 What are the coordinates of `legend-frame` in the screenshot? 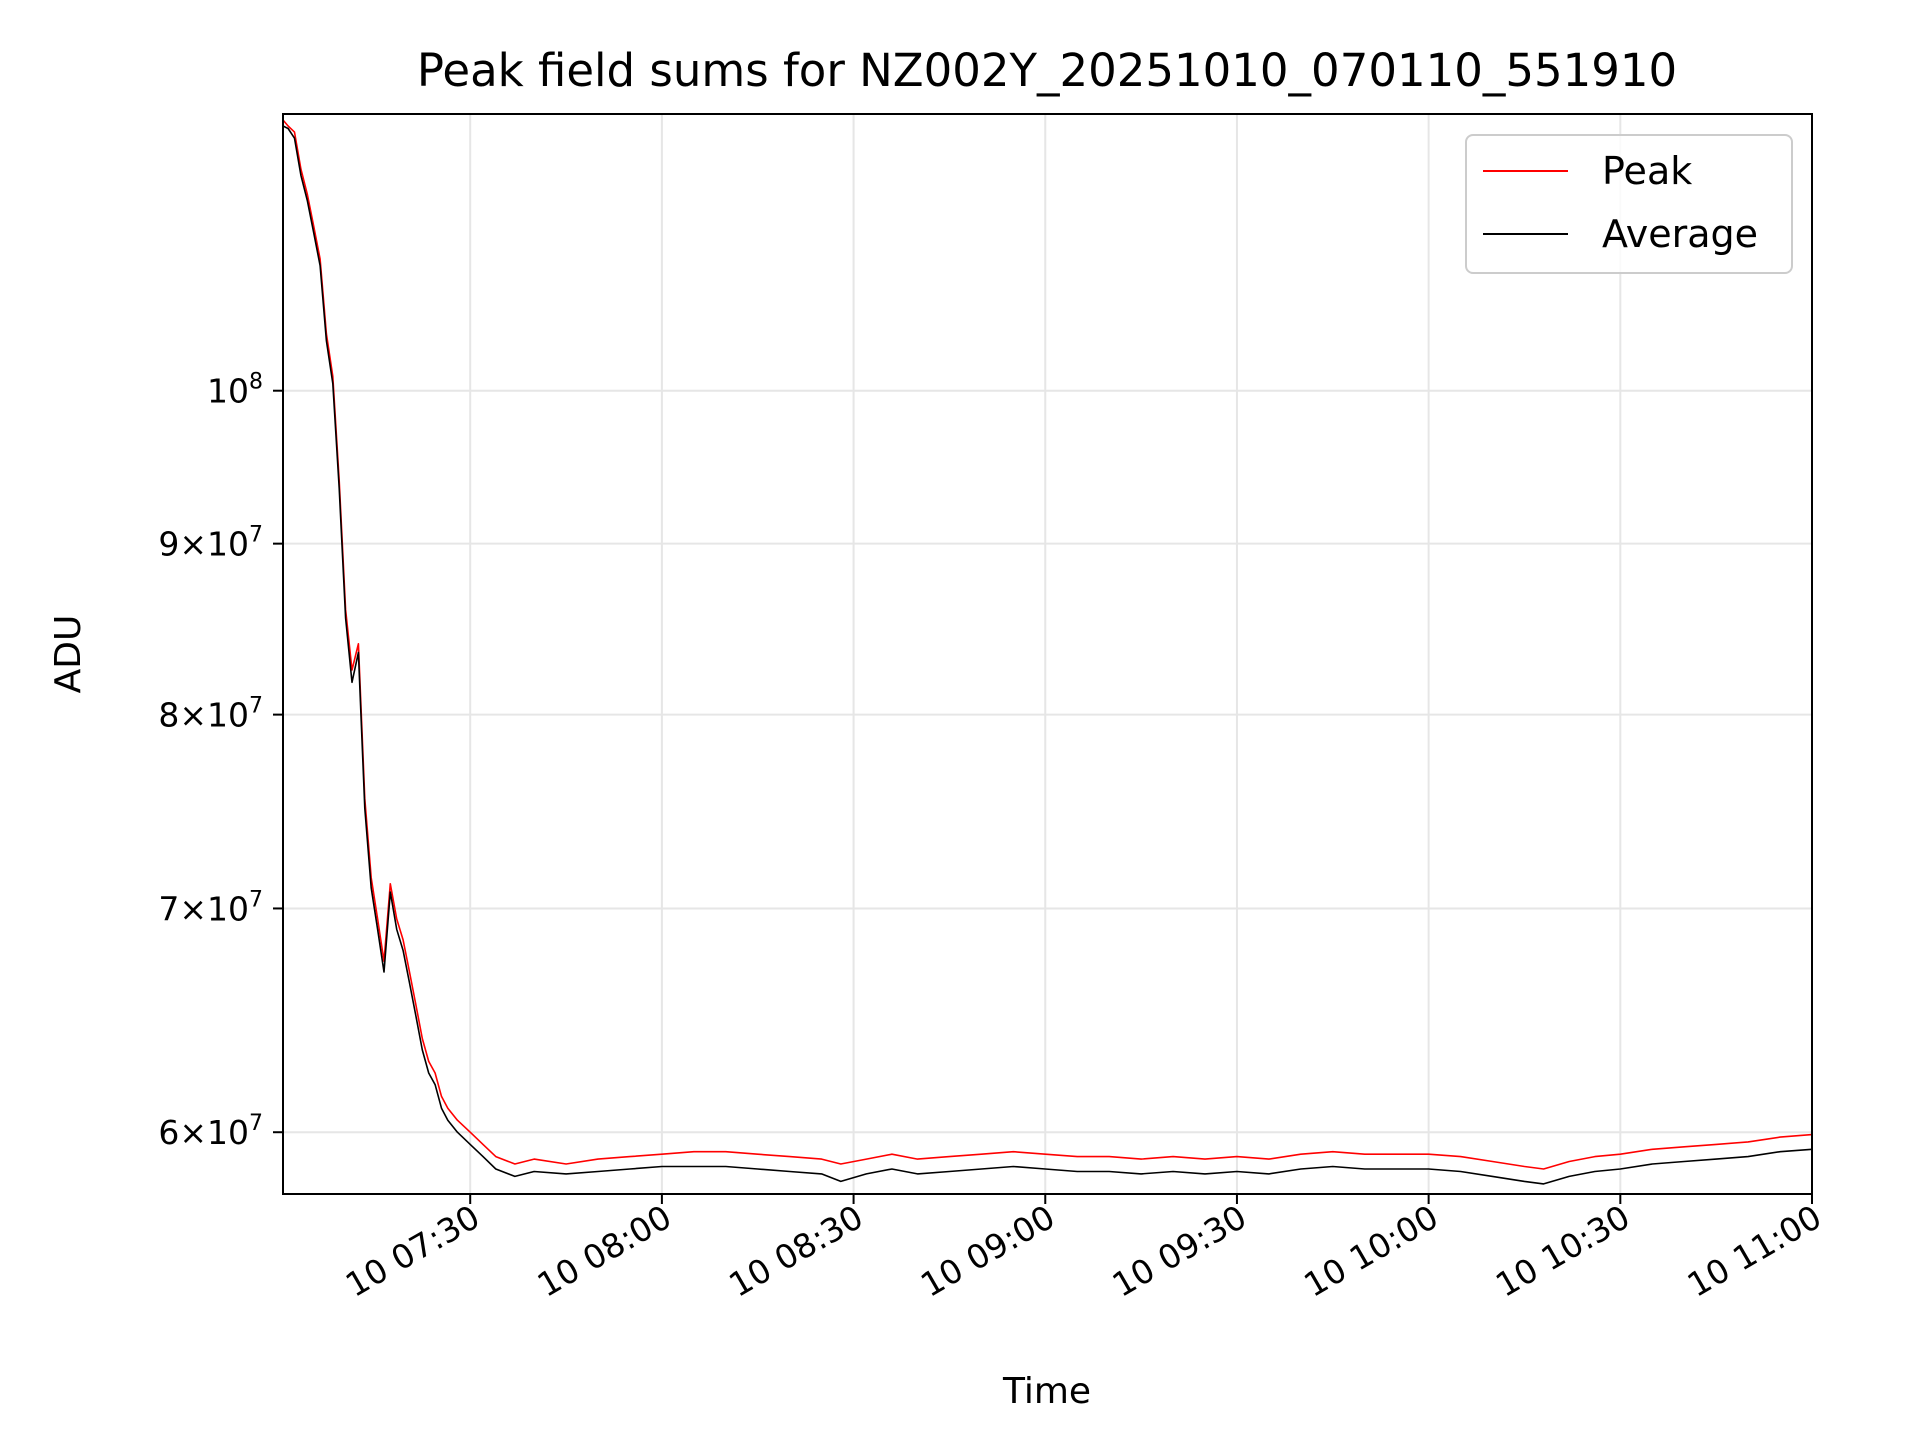 It's located at (1629, 204).